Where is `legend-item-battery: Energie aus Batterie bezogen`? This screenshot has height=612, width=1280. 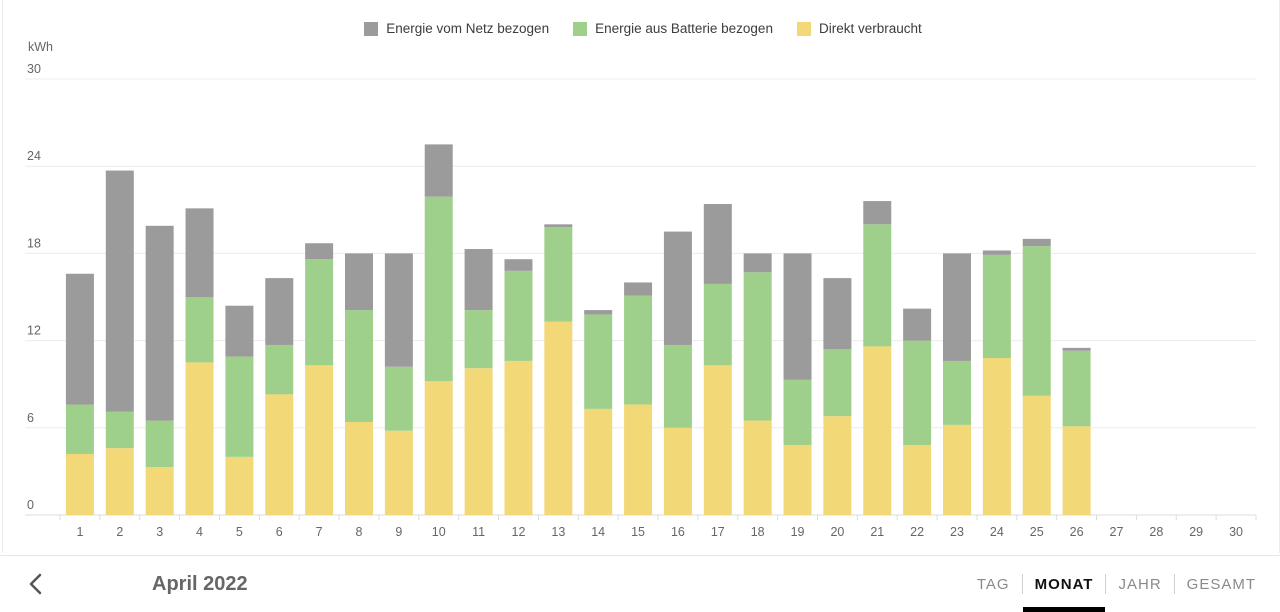 legend-item-battery: Energie aus Batterie bezogen is located at coordinates (673, 28).